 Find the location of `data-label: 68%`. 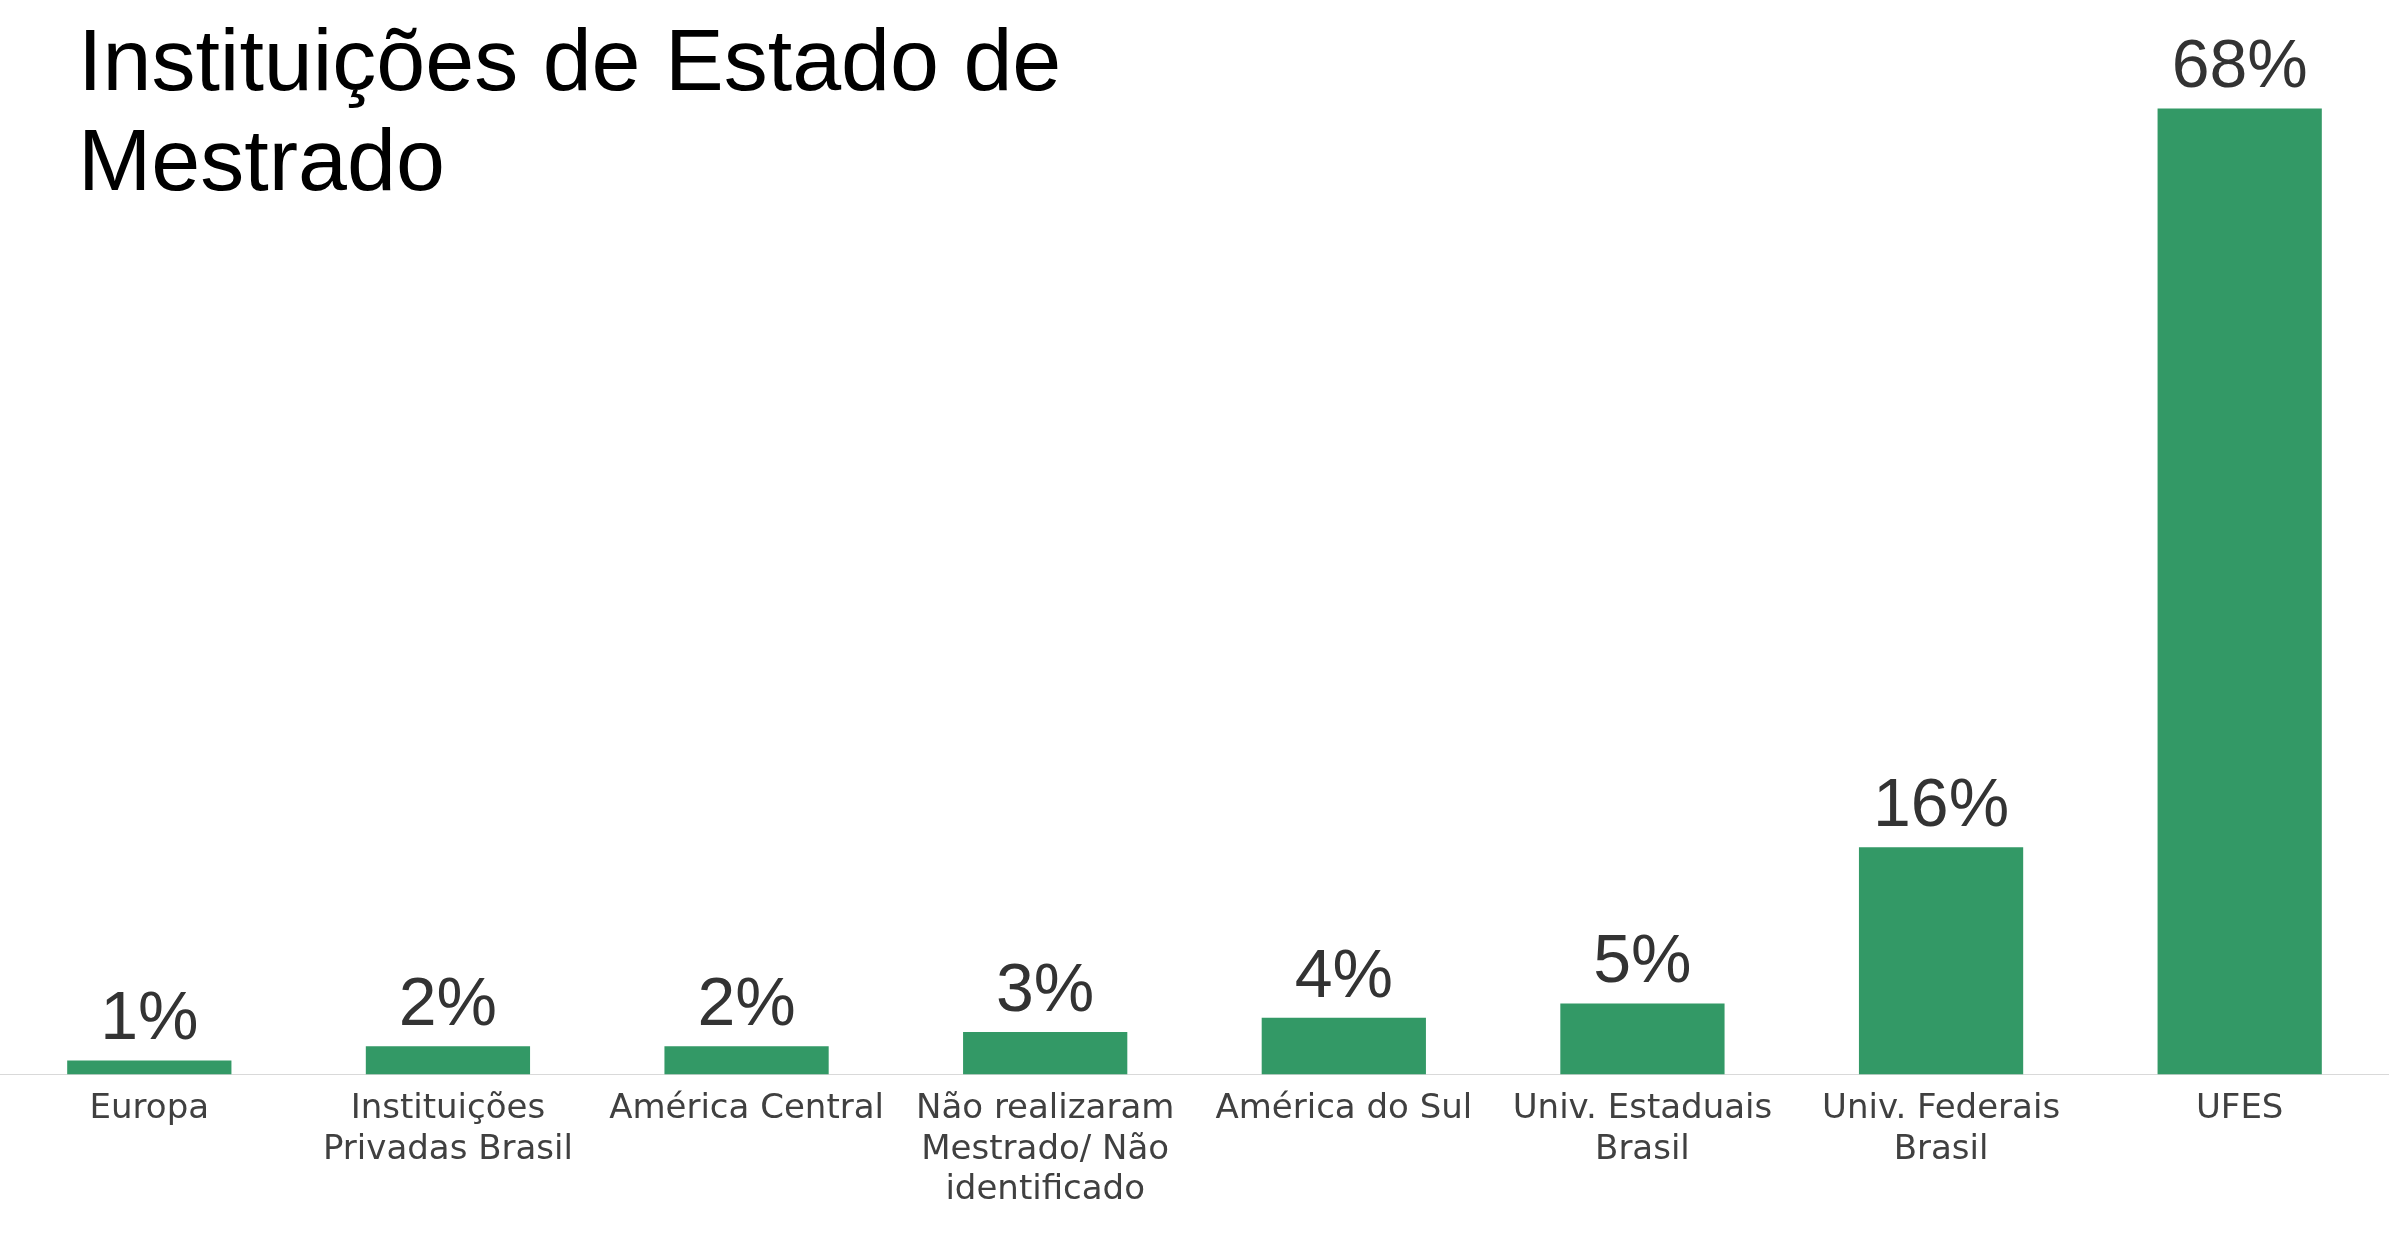

data-label: 68% is located at coordinates (2239, 63).